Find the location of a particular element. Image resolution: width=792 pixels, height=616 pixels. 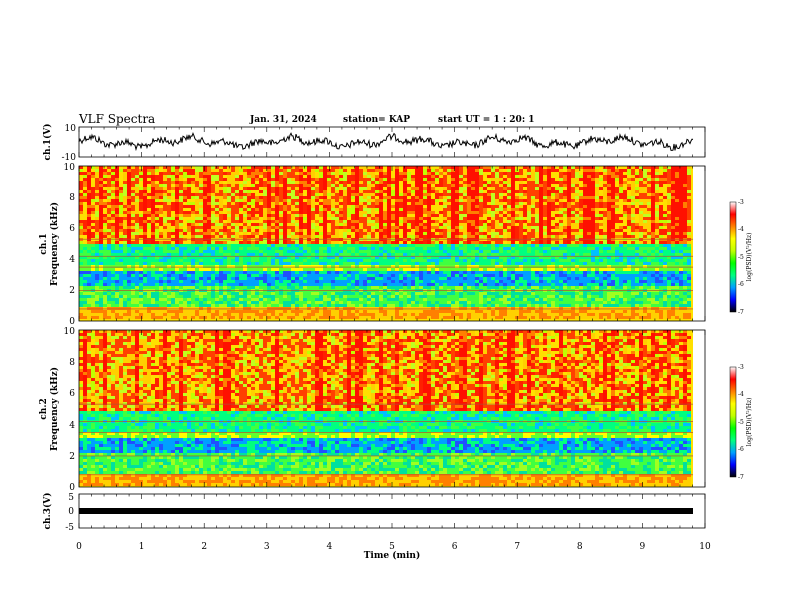

date-label: Jan. 31, 2024 is located at coordinates (283, 120).